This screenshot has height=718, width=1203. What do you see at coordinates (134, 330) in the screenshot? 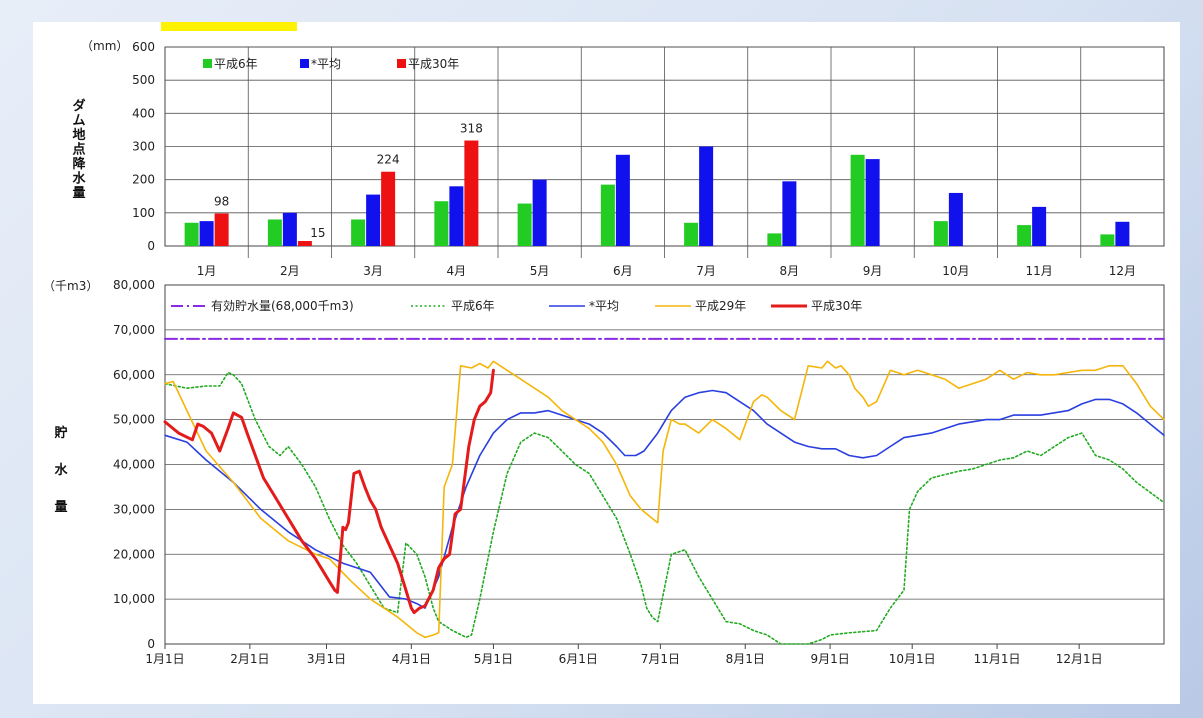
I see `line-y-tick-label: 70,000` at bounding box center [134, 330].